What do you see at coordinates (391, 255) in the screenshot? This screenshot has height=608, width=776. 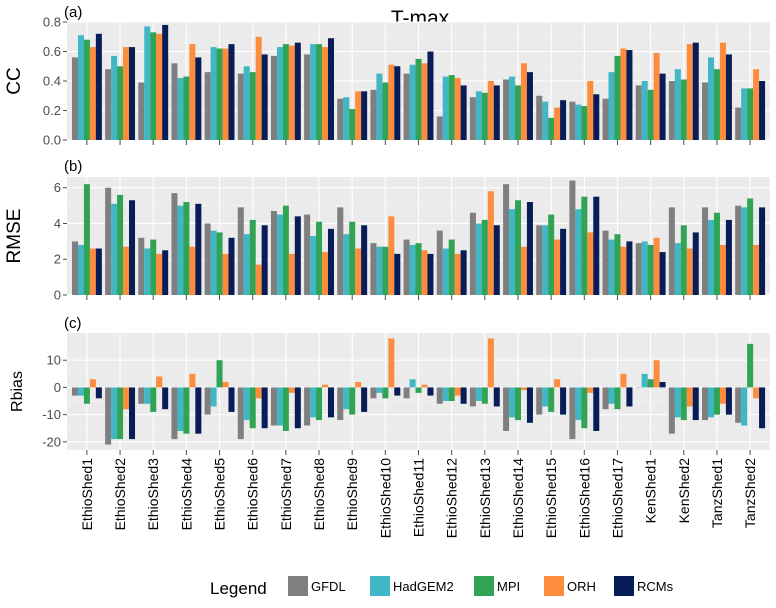 I see `bar-orh-ethioshed10` at bounding box center [391, 255].